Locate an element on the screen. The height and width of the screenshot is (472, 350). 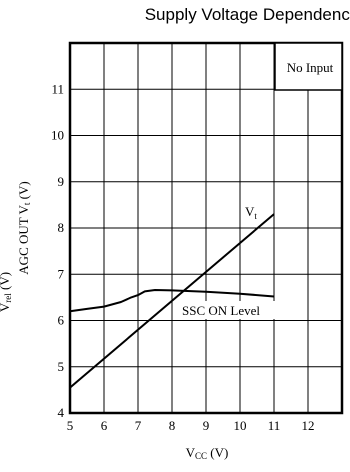
legend-box-label: No Input is located at coordinates (310, 67).